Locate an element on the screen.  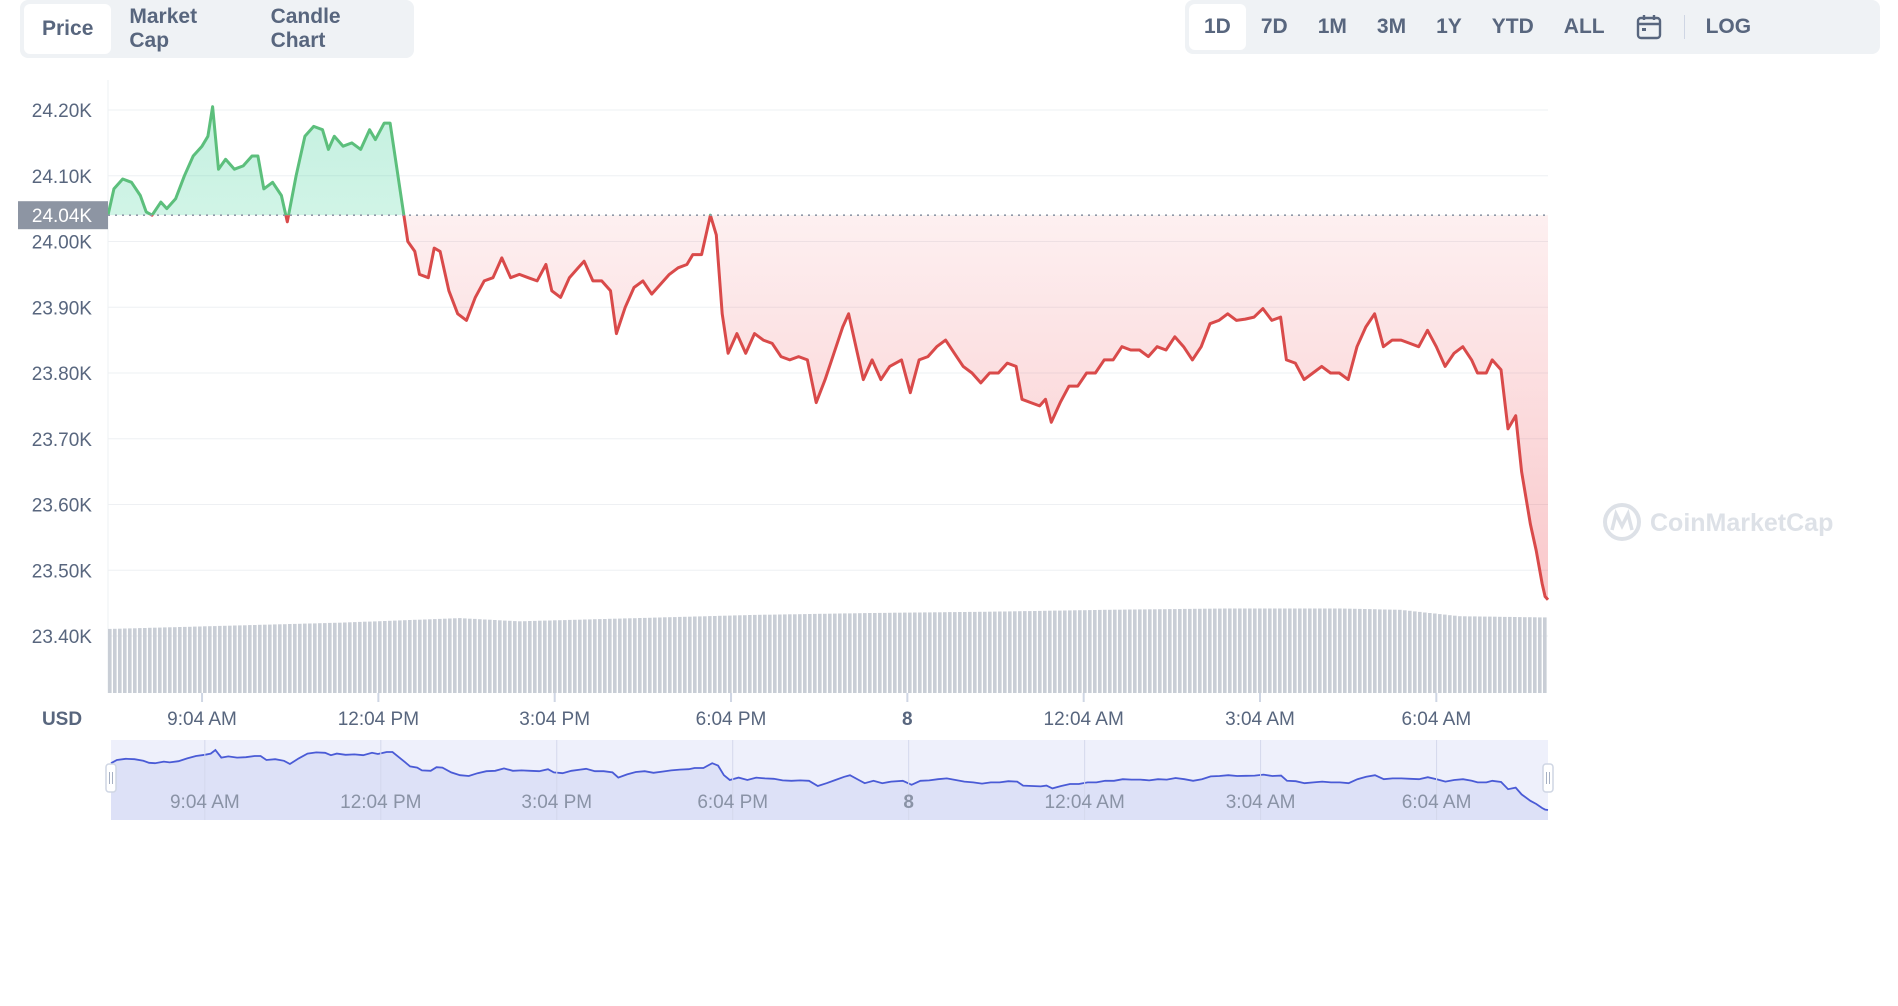
y-tick-label: 24.20K is located at coordinates (62, 111).